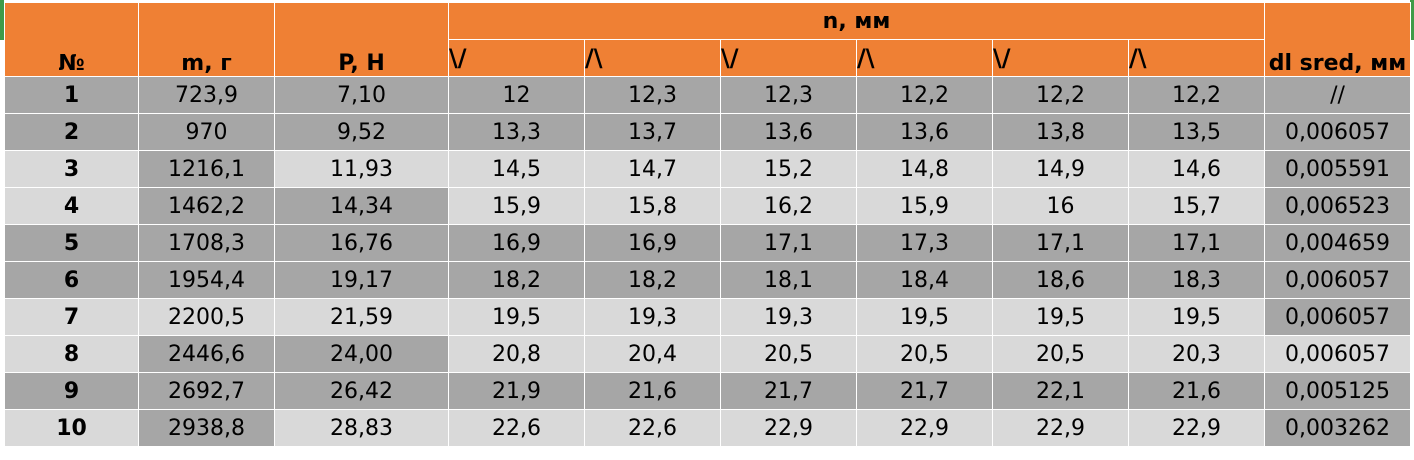 This screenshot has height=460, width=1414. Describe the element at coordinates (1337, 243) in the screenshot. I see `cell-dl-sred: 0,004659` at that location.